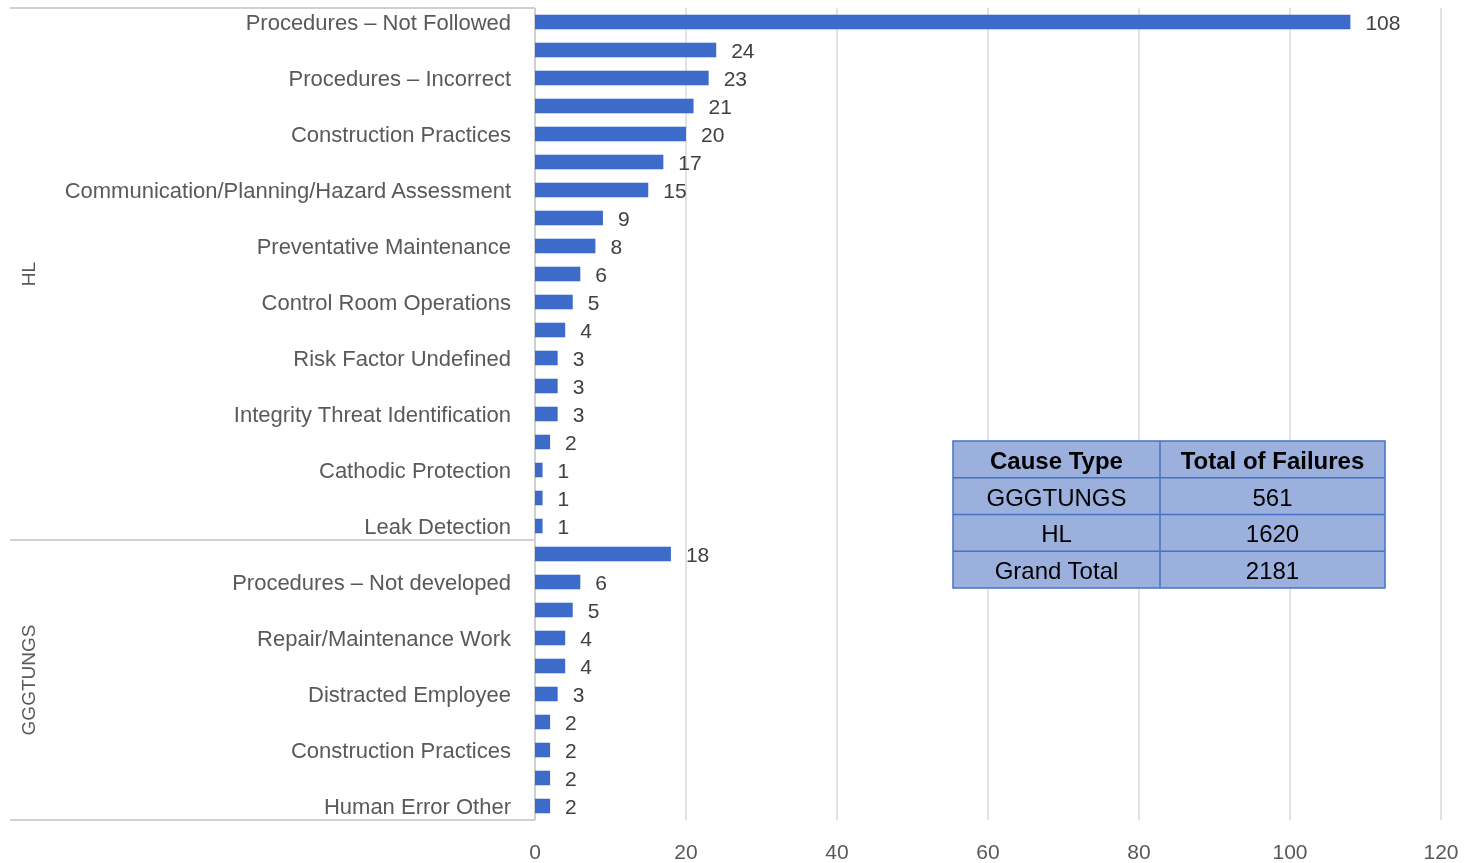 Image resolution: width=1464 pixels, height=863 pixels. What do you see at coordinates (675, 190) in the screenshot?
I see `data-label: 15` at bounding box center [675, 190].